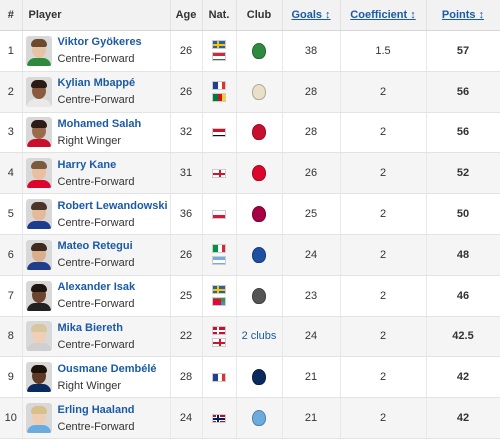 The height and width of the screenshot is (440, 500). I want to click on age-cell: 24, so click(186, 418).